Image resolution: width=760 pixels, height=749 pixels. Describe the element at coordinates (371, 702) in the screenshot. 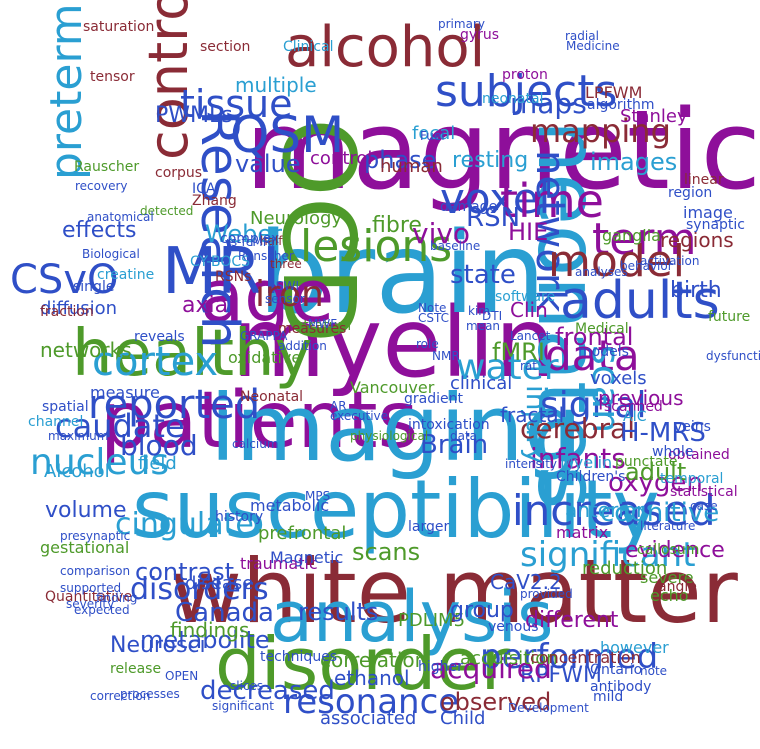

I see `cloud-word: resonance` at that location.